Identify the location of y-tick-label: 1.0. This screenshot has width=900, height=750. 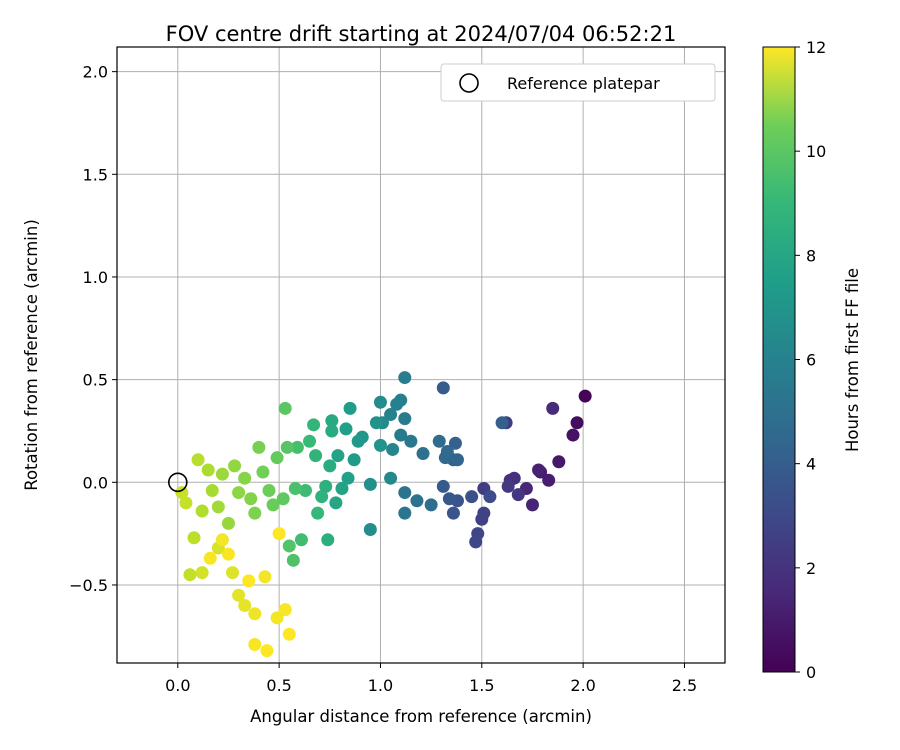
(95, 277).